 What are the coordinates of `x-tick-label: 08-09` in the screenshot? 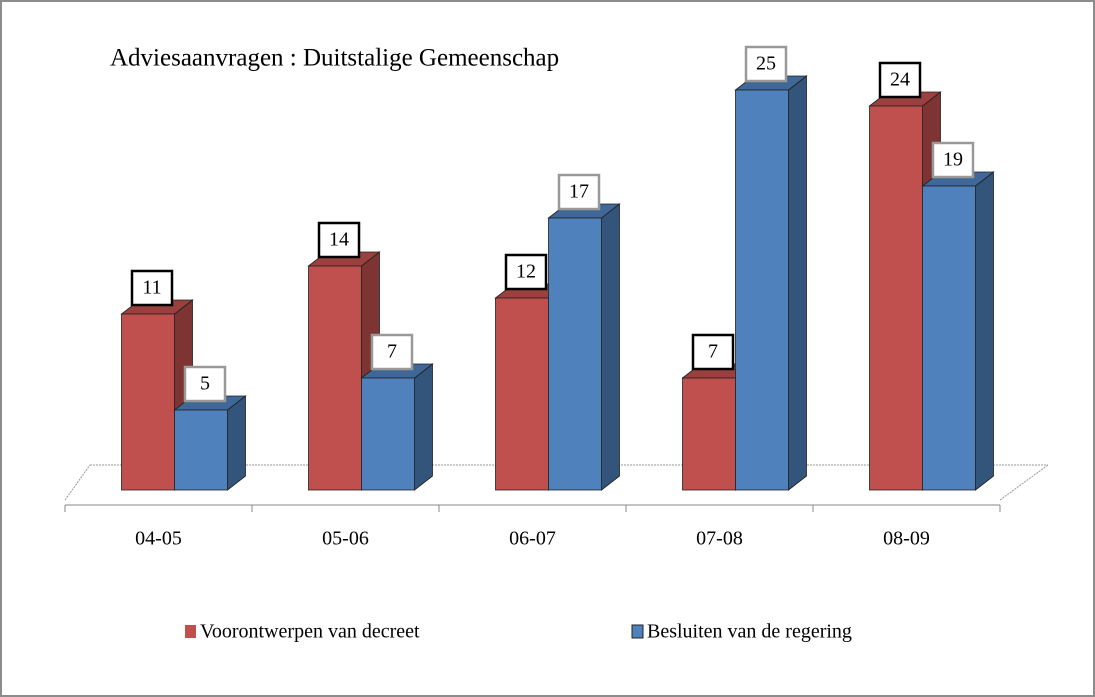 It's located at (906, 539).